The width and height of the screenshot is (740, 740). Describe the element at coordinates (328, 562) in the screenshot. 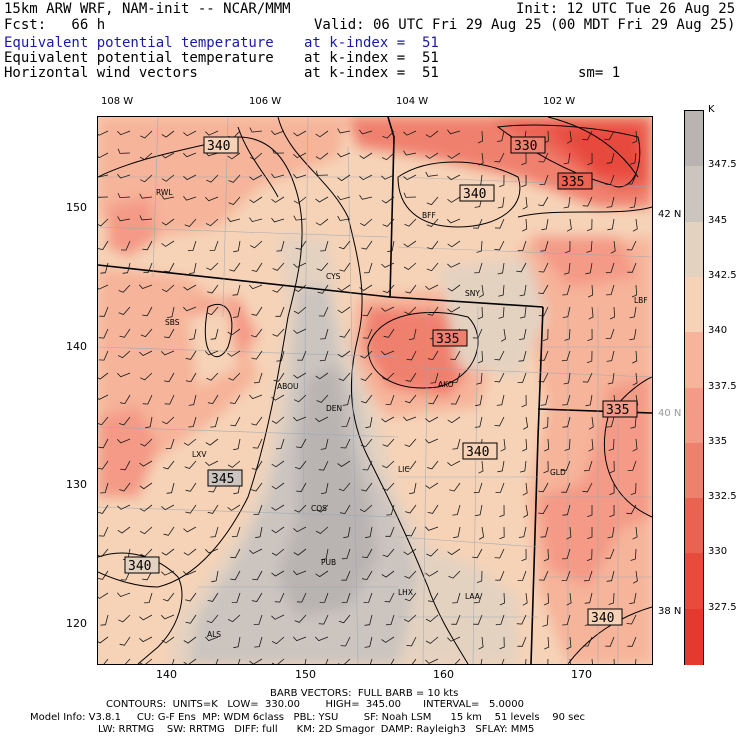

I see `station-label: PUB` at that location.